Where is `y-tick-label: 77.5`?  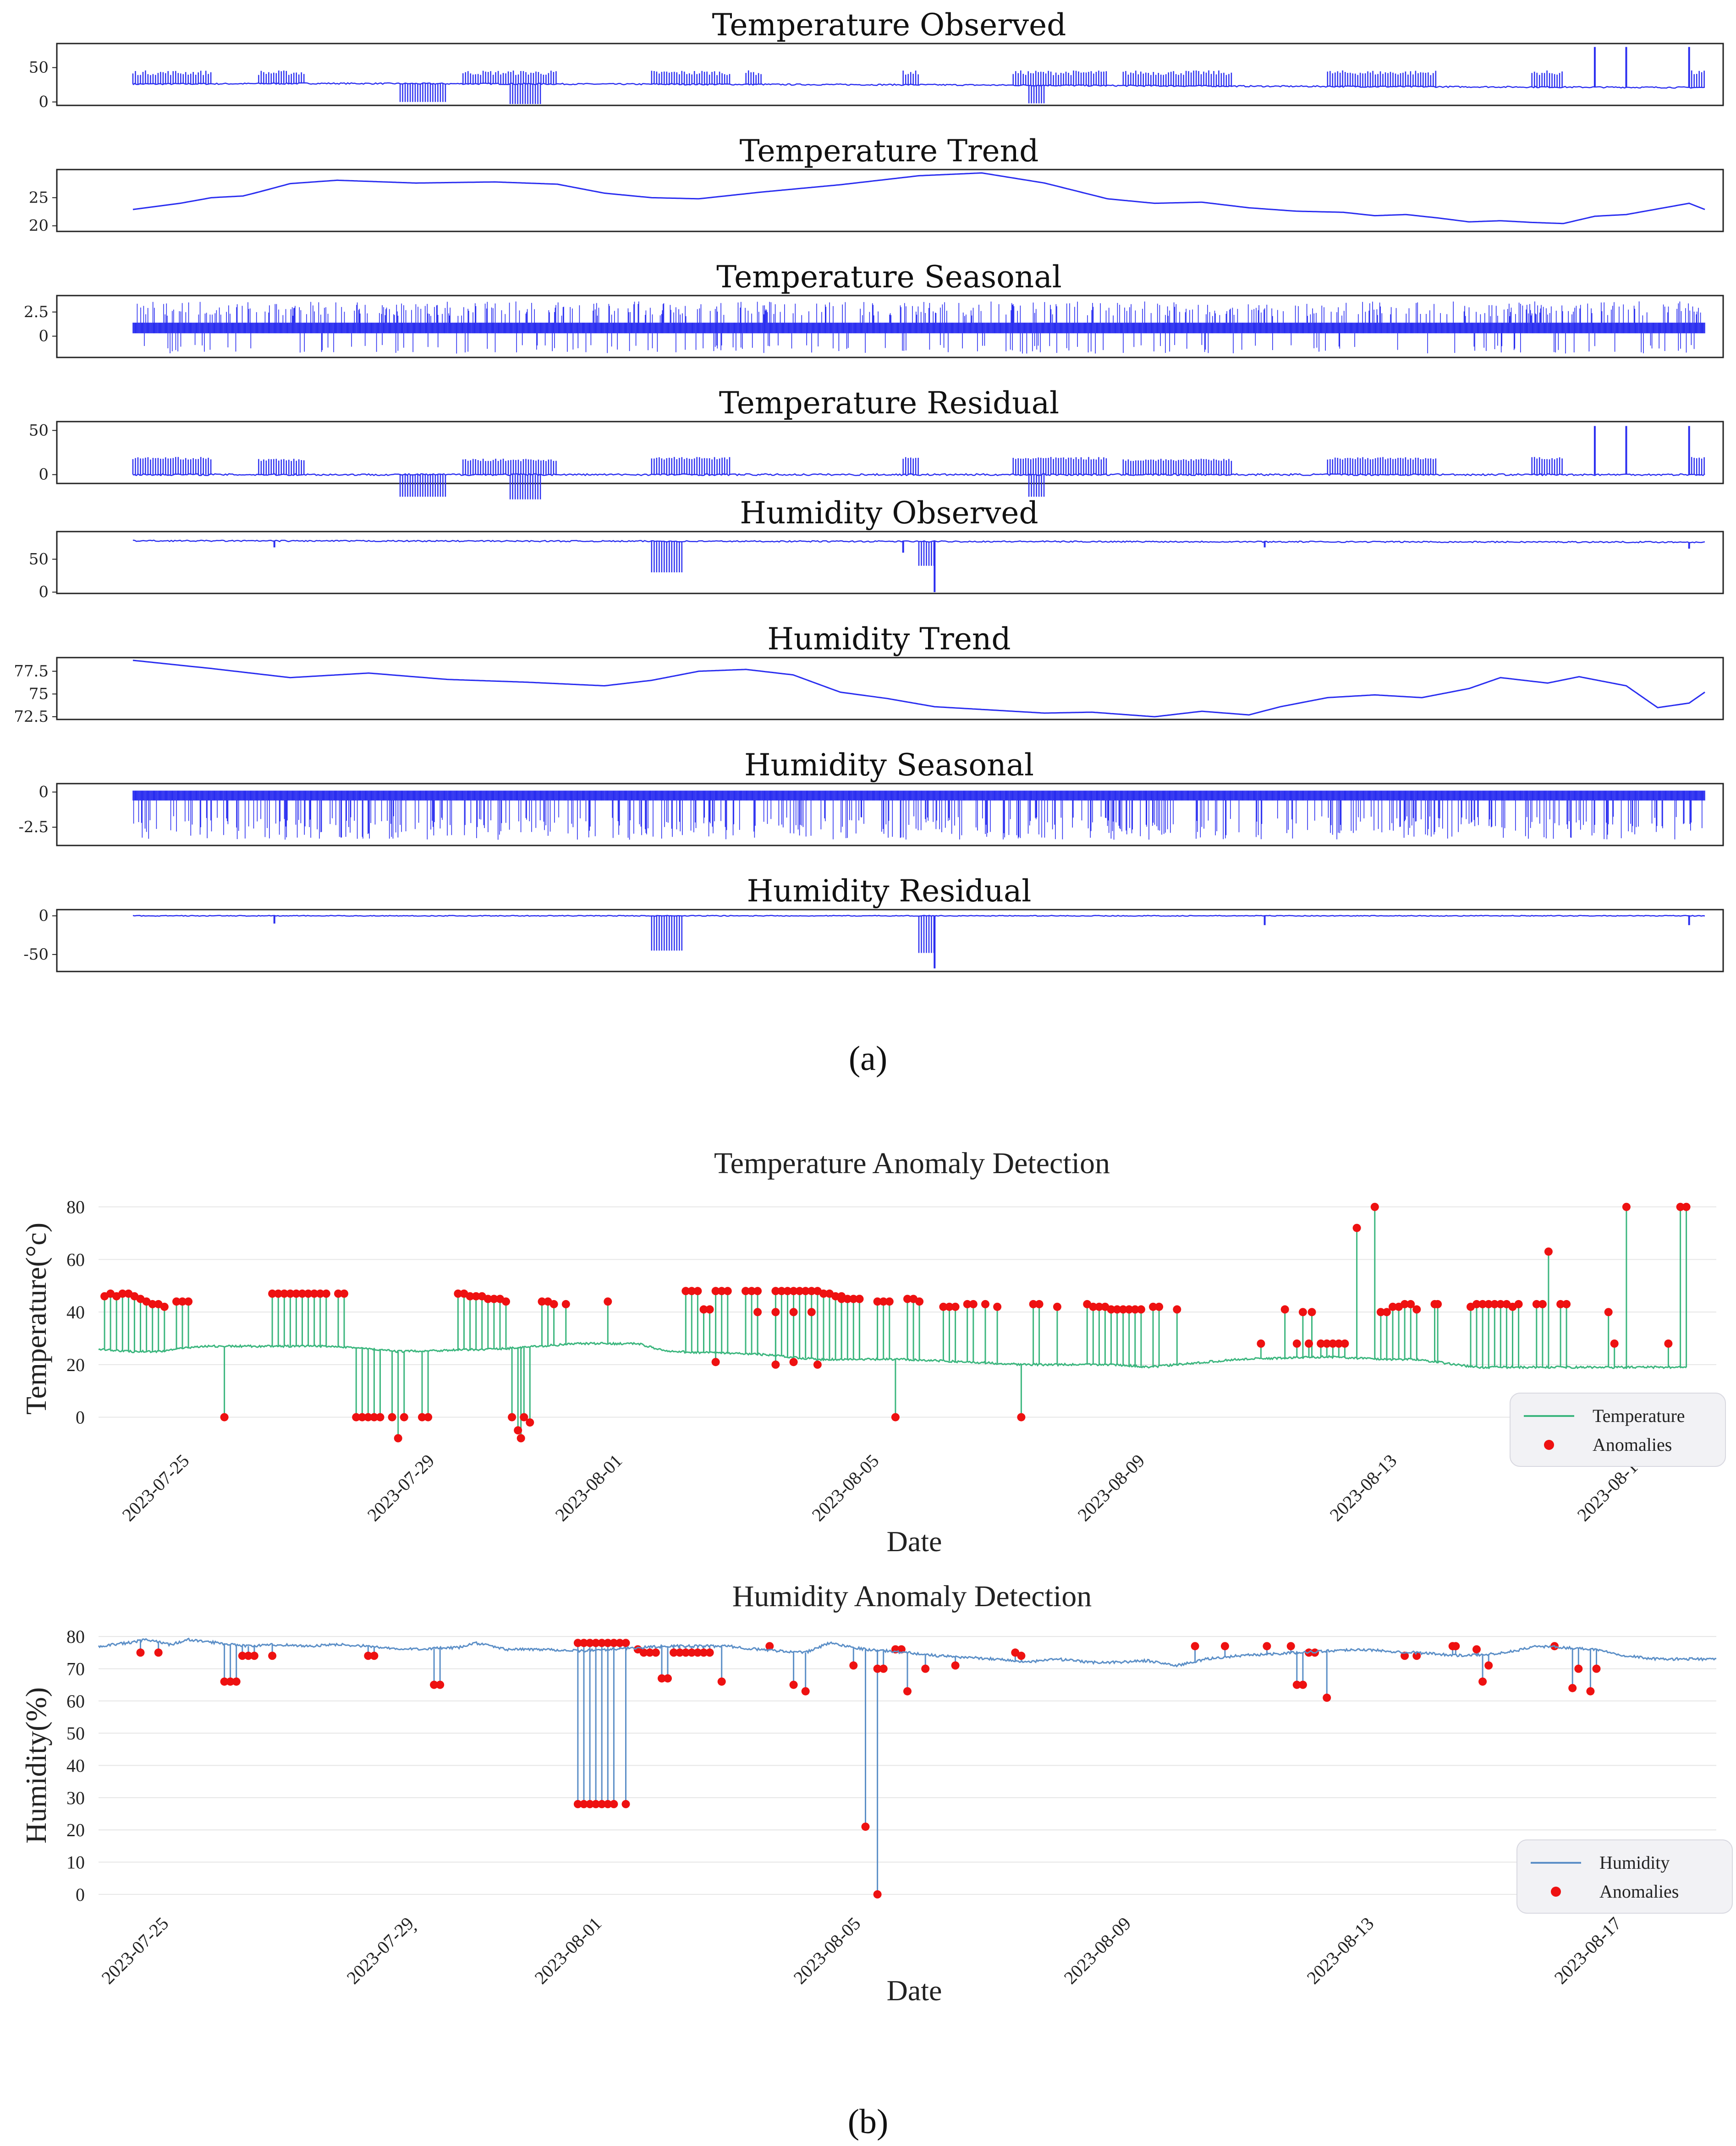 y-tick-label: 77.5 is located at coordinates (31, 671).